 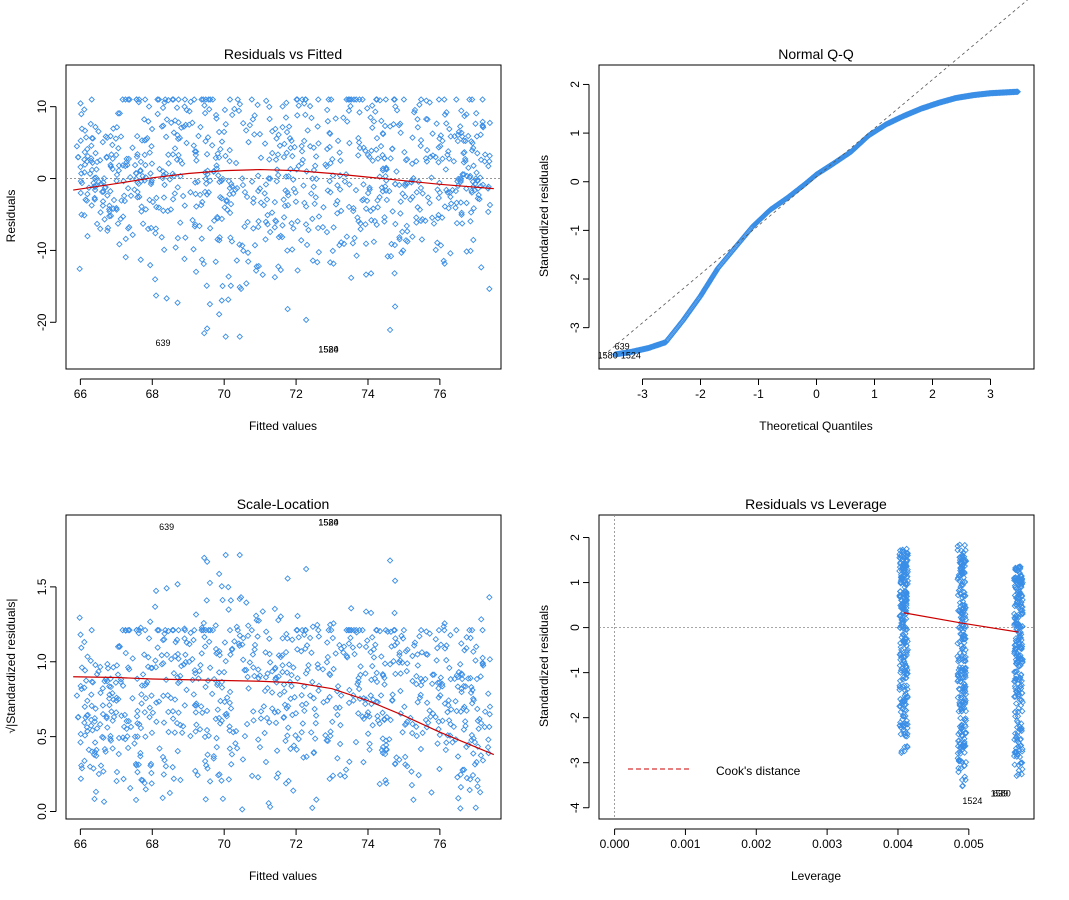 I want to click on outlier-label: 639, so click(x=163, y=343).